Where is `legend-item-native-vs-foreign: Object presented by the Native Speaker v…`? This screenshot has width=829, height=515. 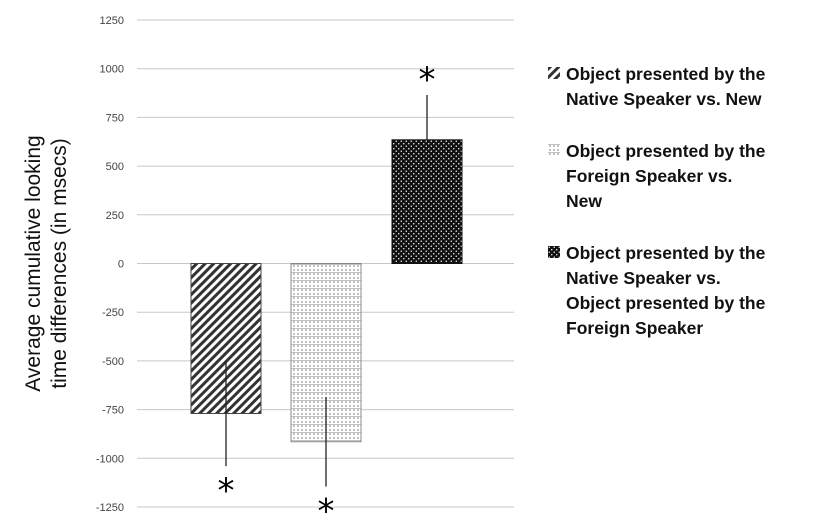
legend-item-native-vs-foreign: Object presented by the Native Speaker v… is located at coordinates (688, 291).